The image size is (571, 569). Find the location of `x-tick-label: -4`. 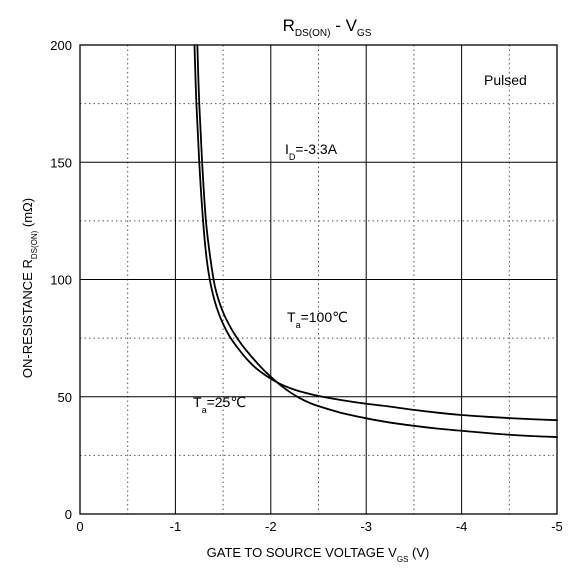

x-tick-label: -4 is located at coordinates (462, 526).